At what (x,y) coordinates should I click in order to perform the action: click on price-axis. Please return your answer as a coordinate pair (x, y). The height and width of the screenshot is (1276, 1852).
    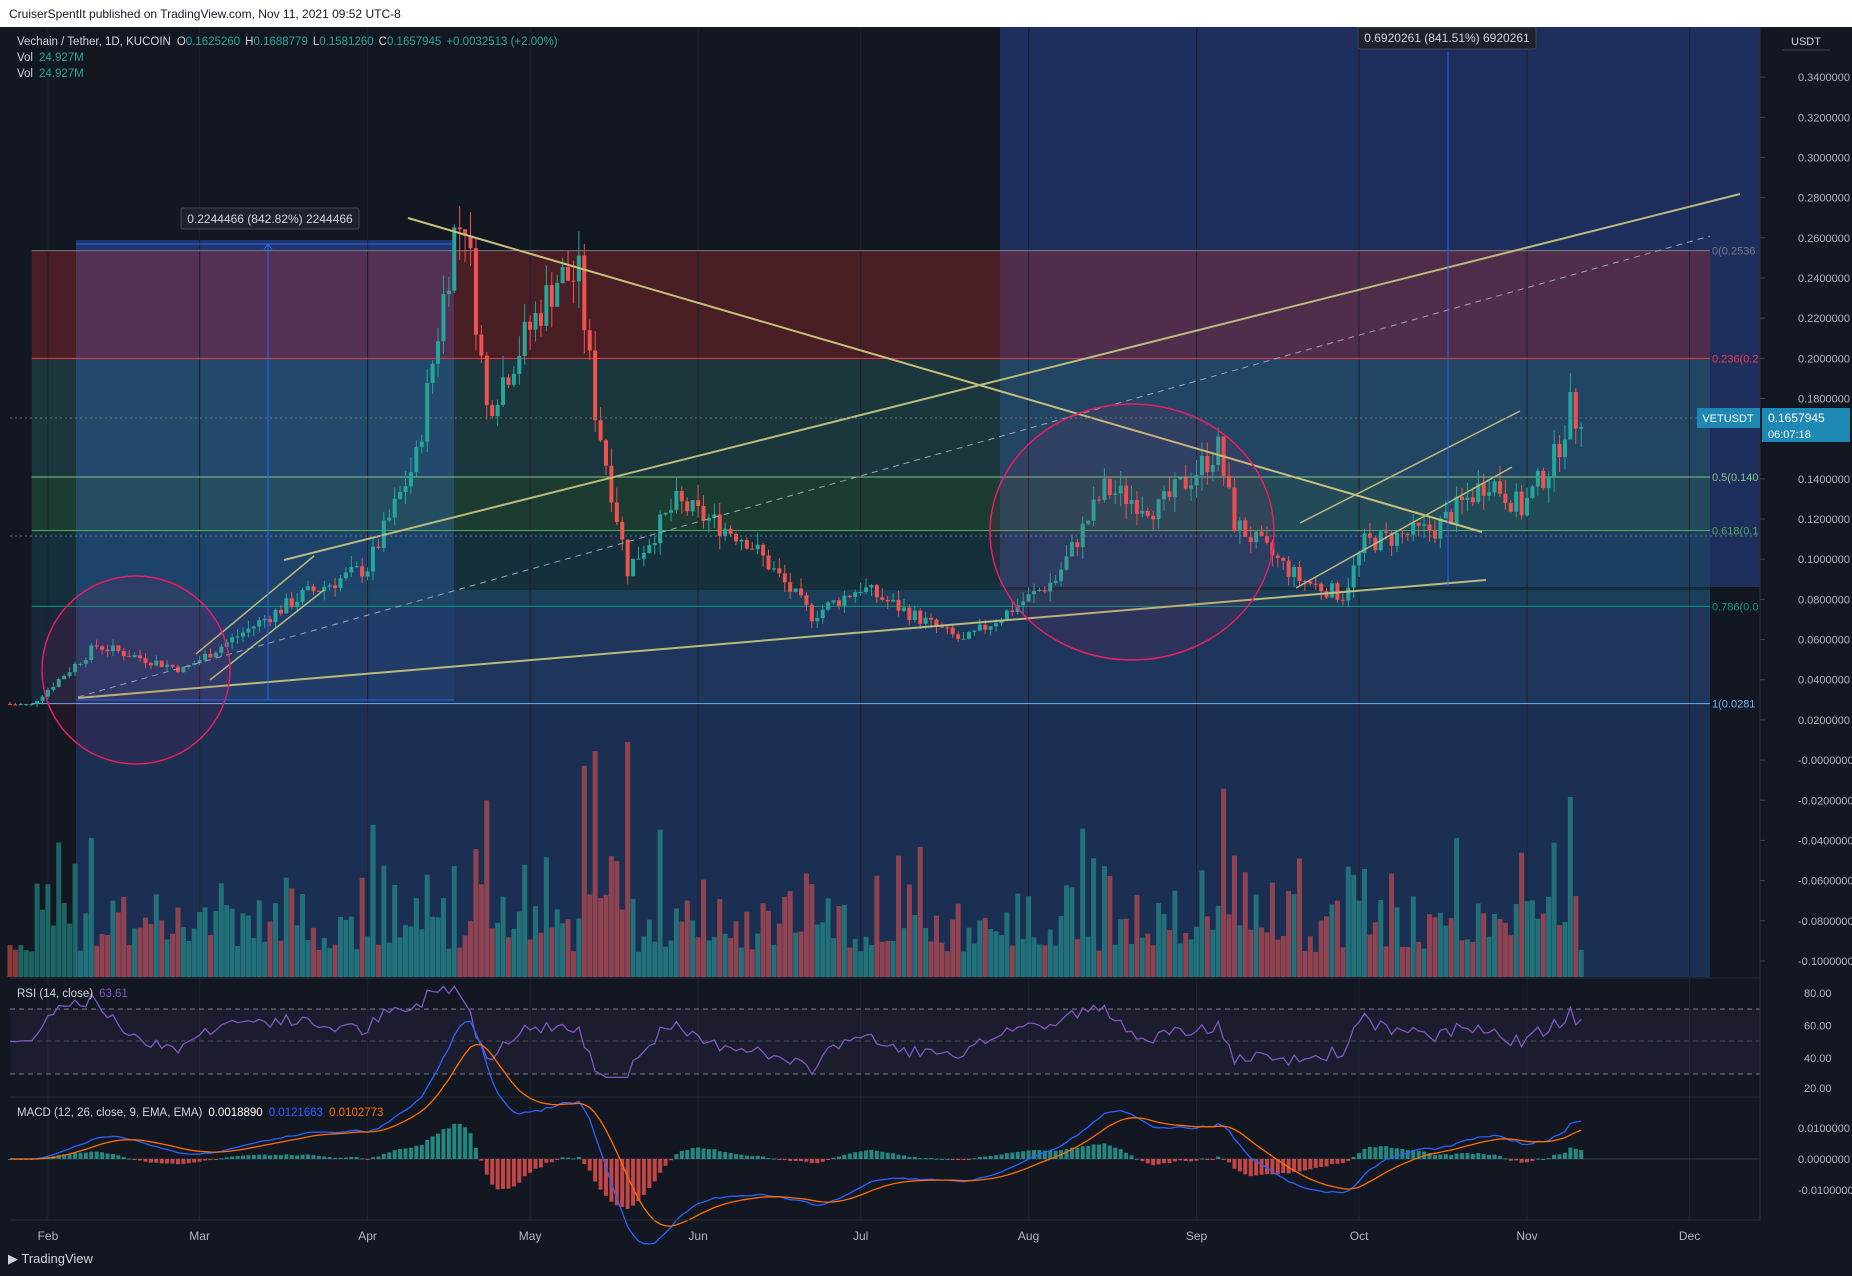
    Looking at the image, I should click on (1806, 623).